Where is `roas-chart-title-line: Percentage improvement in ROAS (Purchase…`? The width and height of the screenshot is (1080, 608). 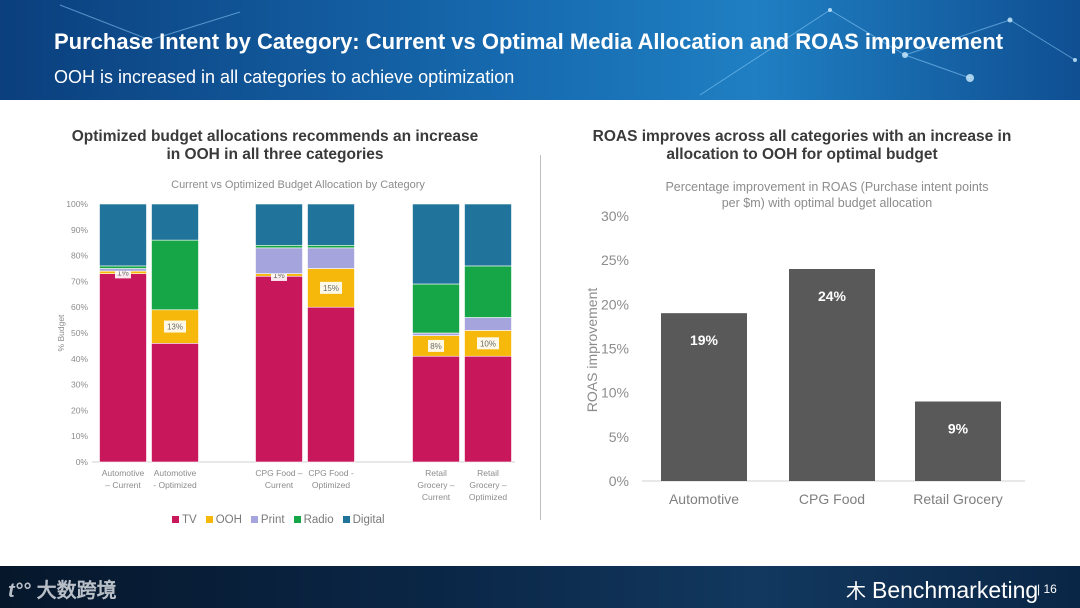 roas-chart-title-line: Percentage improvement in ROAS (Purchase… is located at coordinates (826, 187).